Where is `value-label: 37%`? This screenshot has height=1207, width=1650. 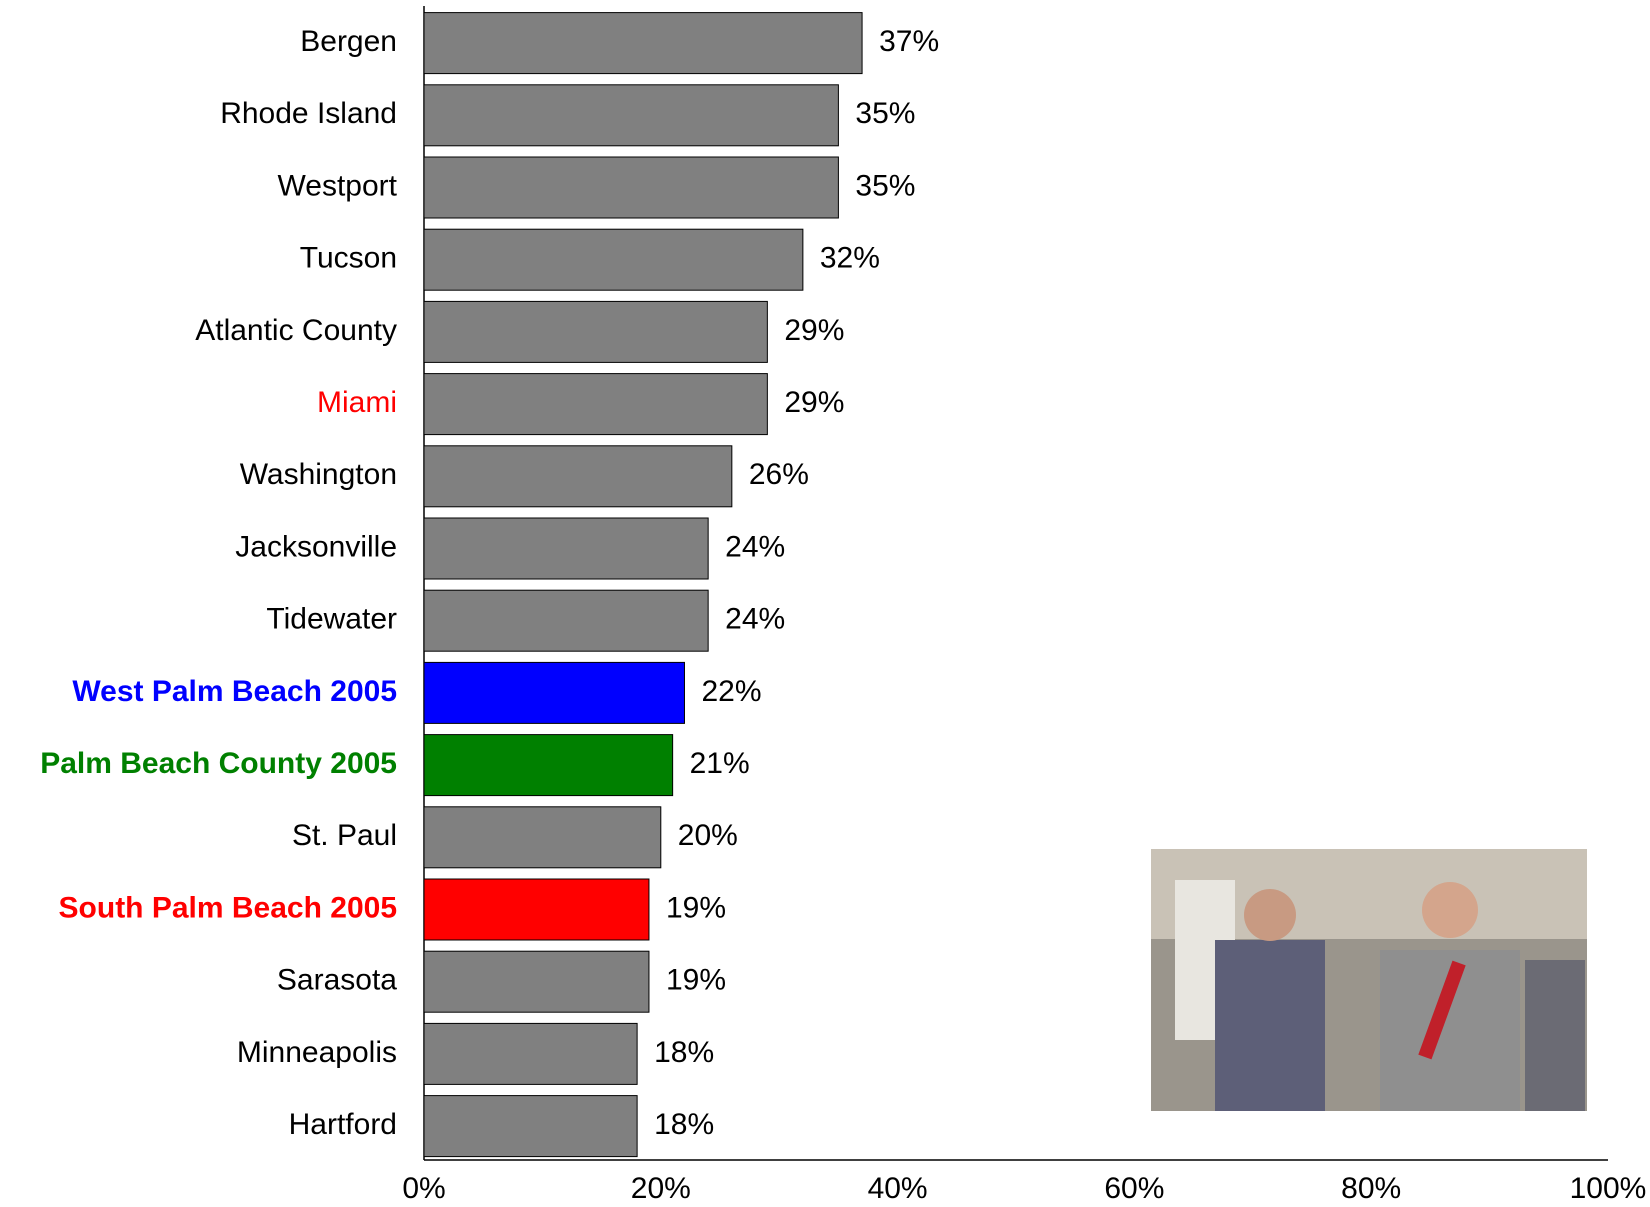
value-label: 37% is located at coordinates (909, 41).